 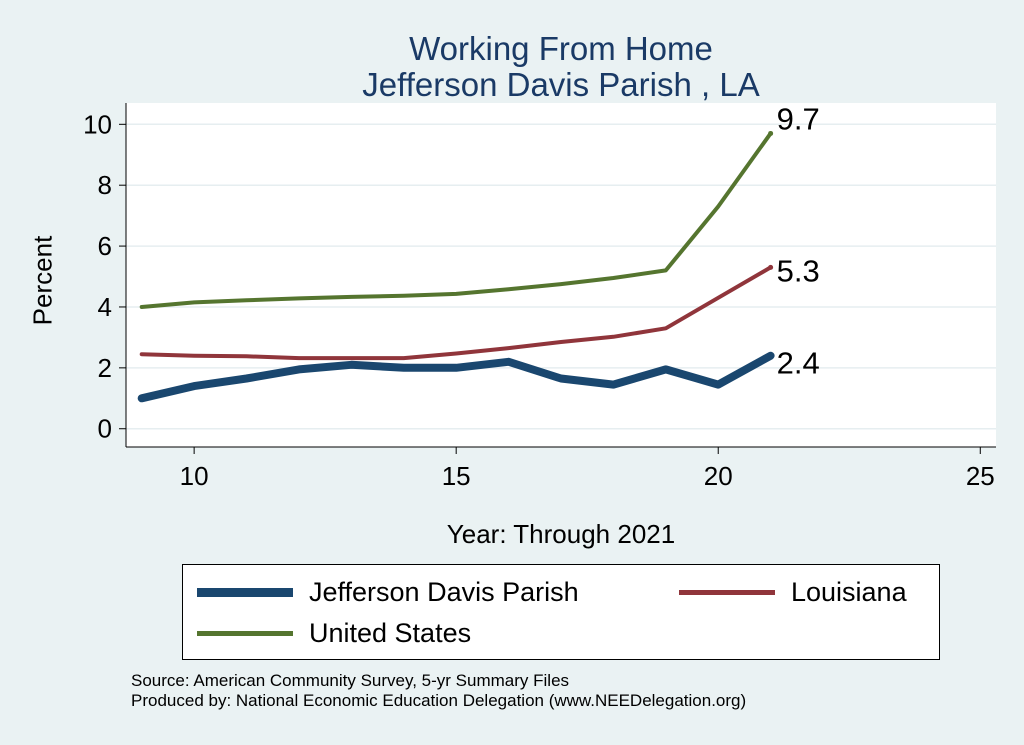 I want to click on legend-item-jefferson-davis: Jefferson Davis Parish, so click(x=388, y=592).